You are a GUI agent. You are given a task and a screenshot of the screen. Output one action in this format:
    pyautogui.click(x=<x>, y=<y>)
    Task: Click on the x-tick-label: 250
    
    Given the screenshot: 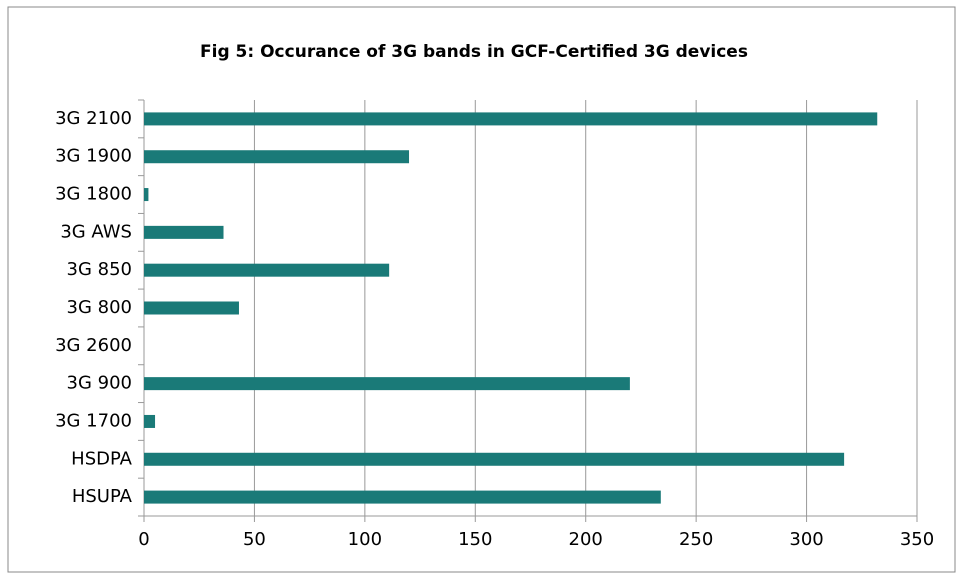 What is the action you would take?
    pyautogui.click(x=696, y=539)
    